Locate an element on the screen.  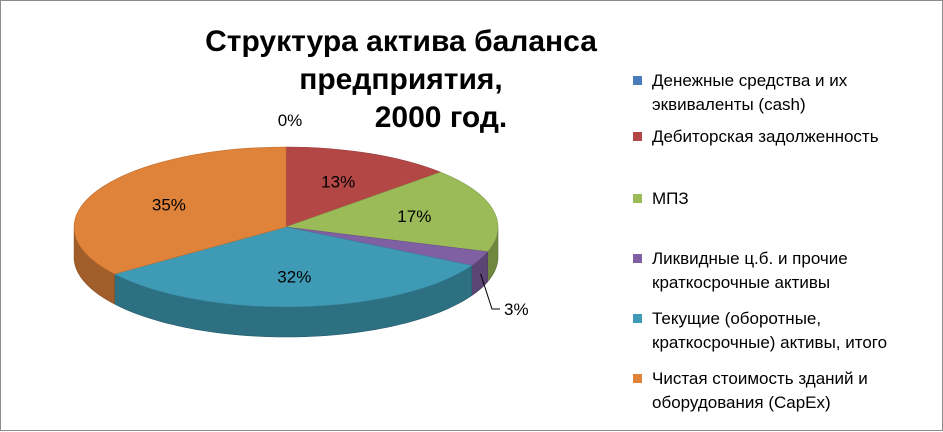
pie-label-current-assets: 32% is located at coordinates (294, 277).